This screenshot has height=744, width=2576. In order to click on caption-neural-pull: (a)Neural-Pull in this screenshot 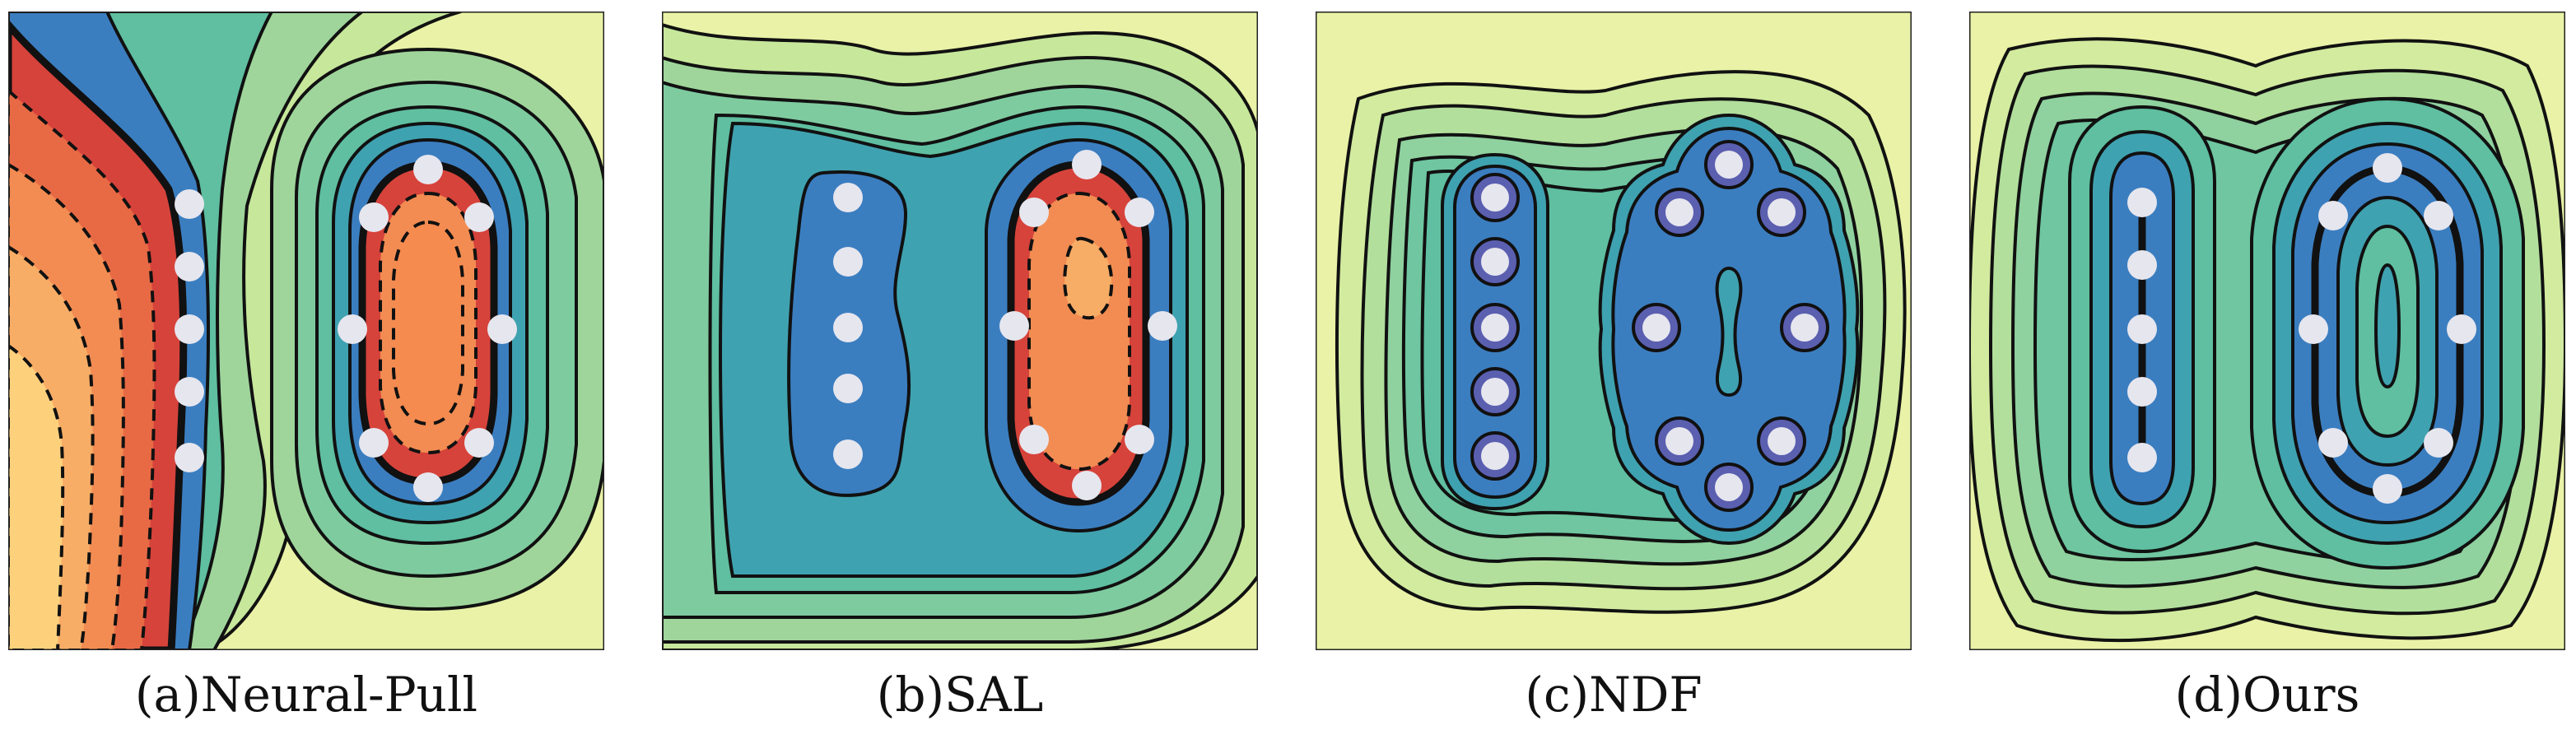, I will do `click(306, 695)`.